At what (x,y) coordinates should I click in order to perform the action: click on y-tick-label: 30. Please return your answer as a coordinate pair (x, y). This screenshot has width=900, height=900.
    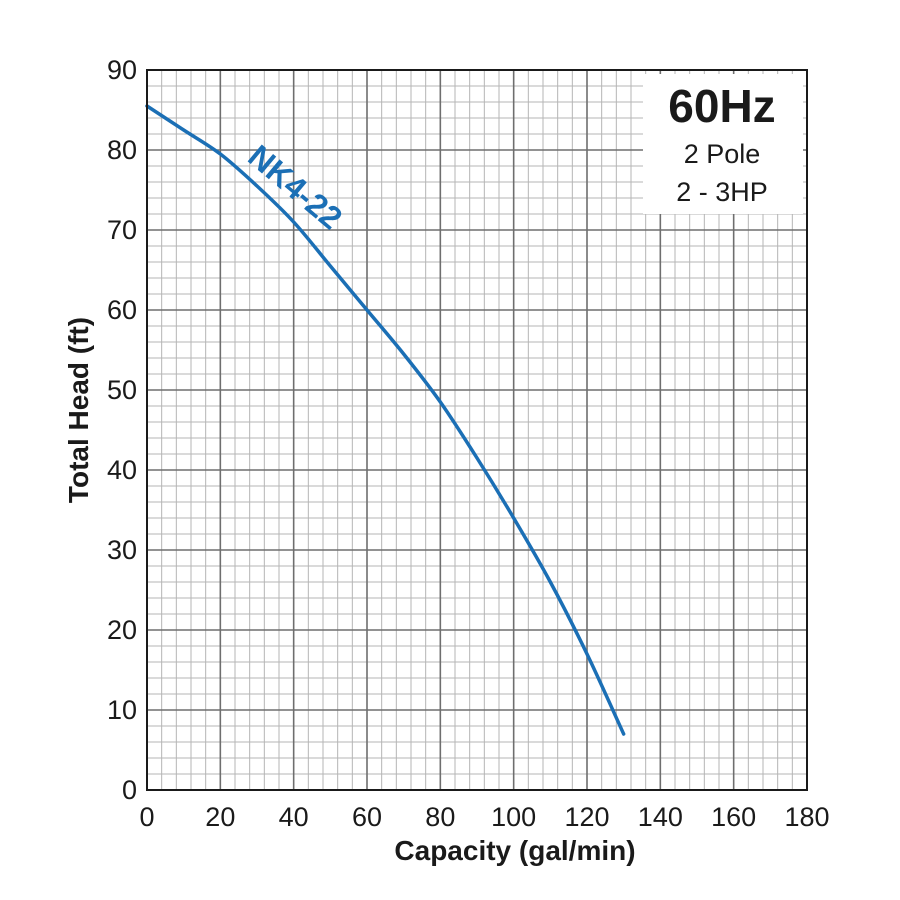
    Looking at the image, I should click on (122, 550).